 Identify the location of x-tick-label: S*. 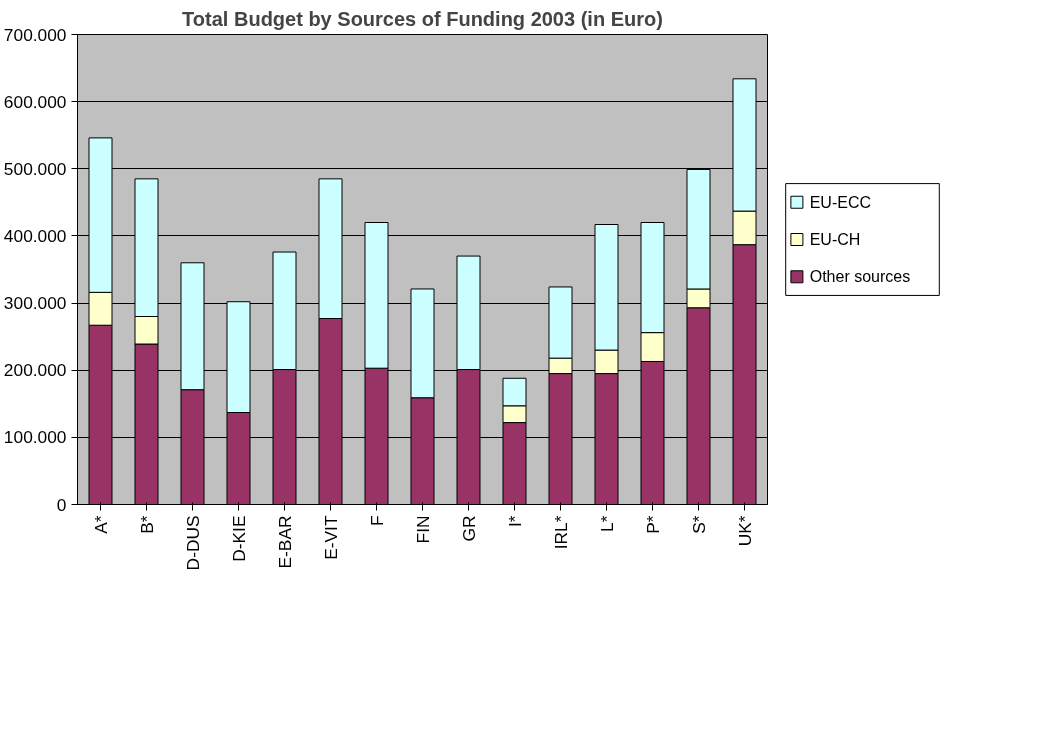
(698, 524).